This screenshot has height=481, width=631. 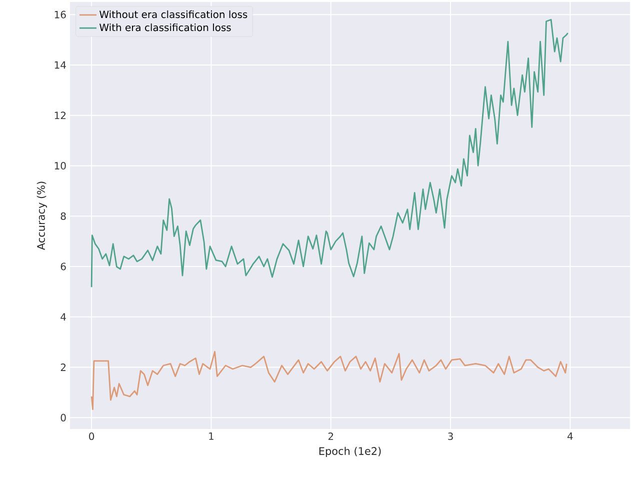 I want to click on y-tick-label: 2, so click(x=63, y=367).